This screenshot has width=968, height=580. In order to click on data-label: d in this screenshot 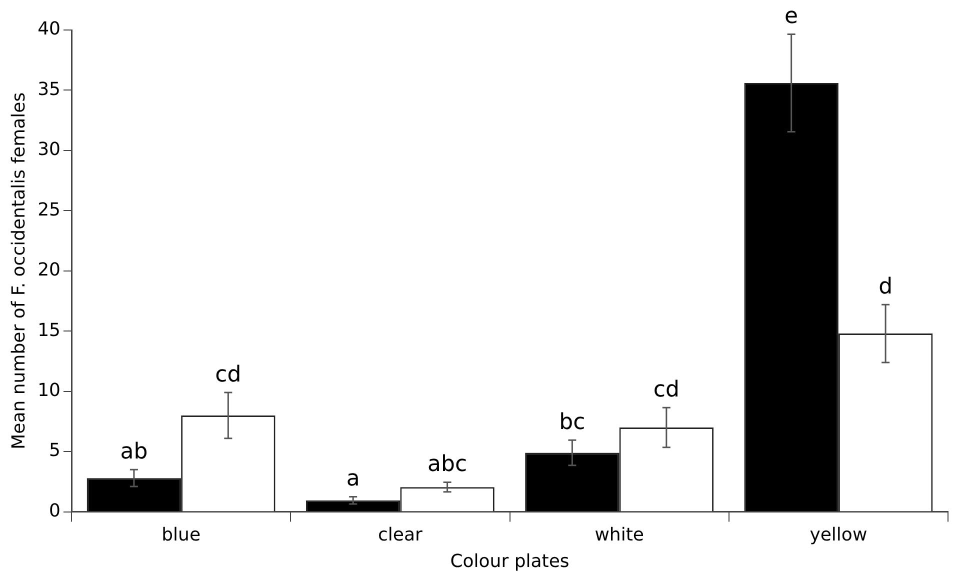, I will do `click(885, 287)`.